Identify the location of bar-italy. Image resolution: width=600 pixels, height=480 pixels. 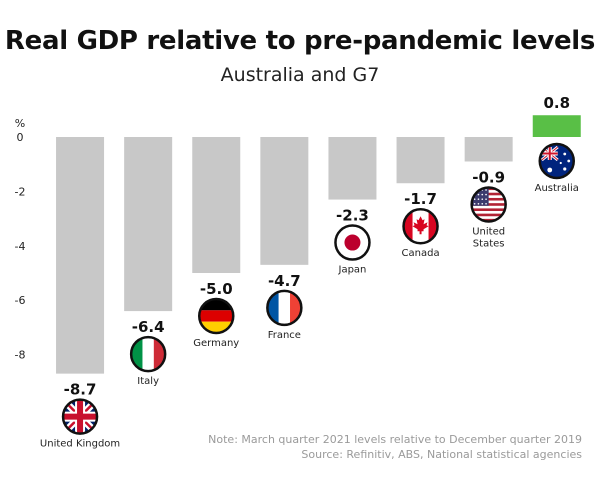
(148, 224).